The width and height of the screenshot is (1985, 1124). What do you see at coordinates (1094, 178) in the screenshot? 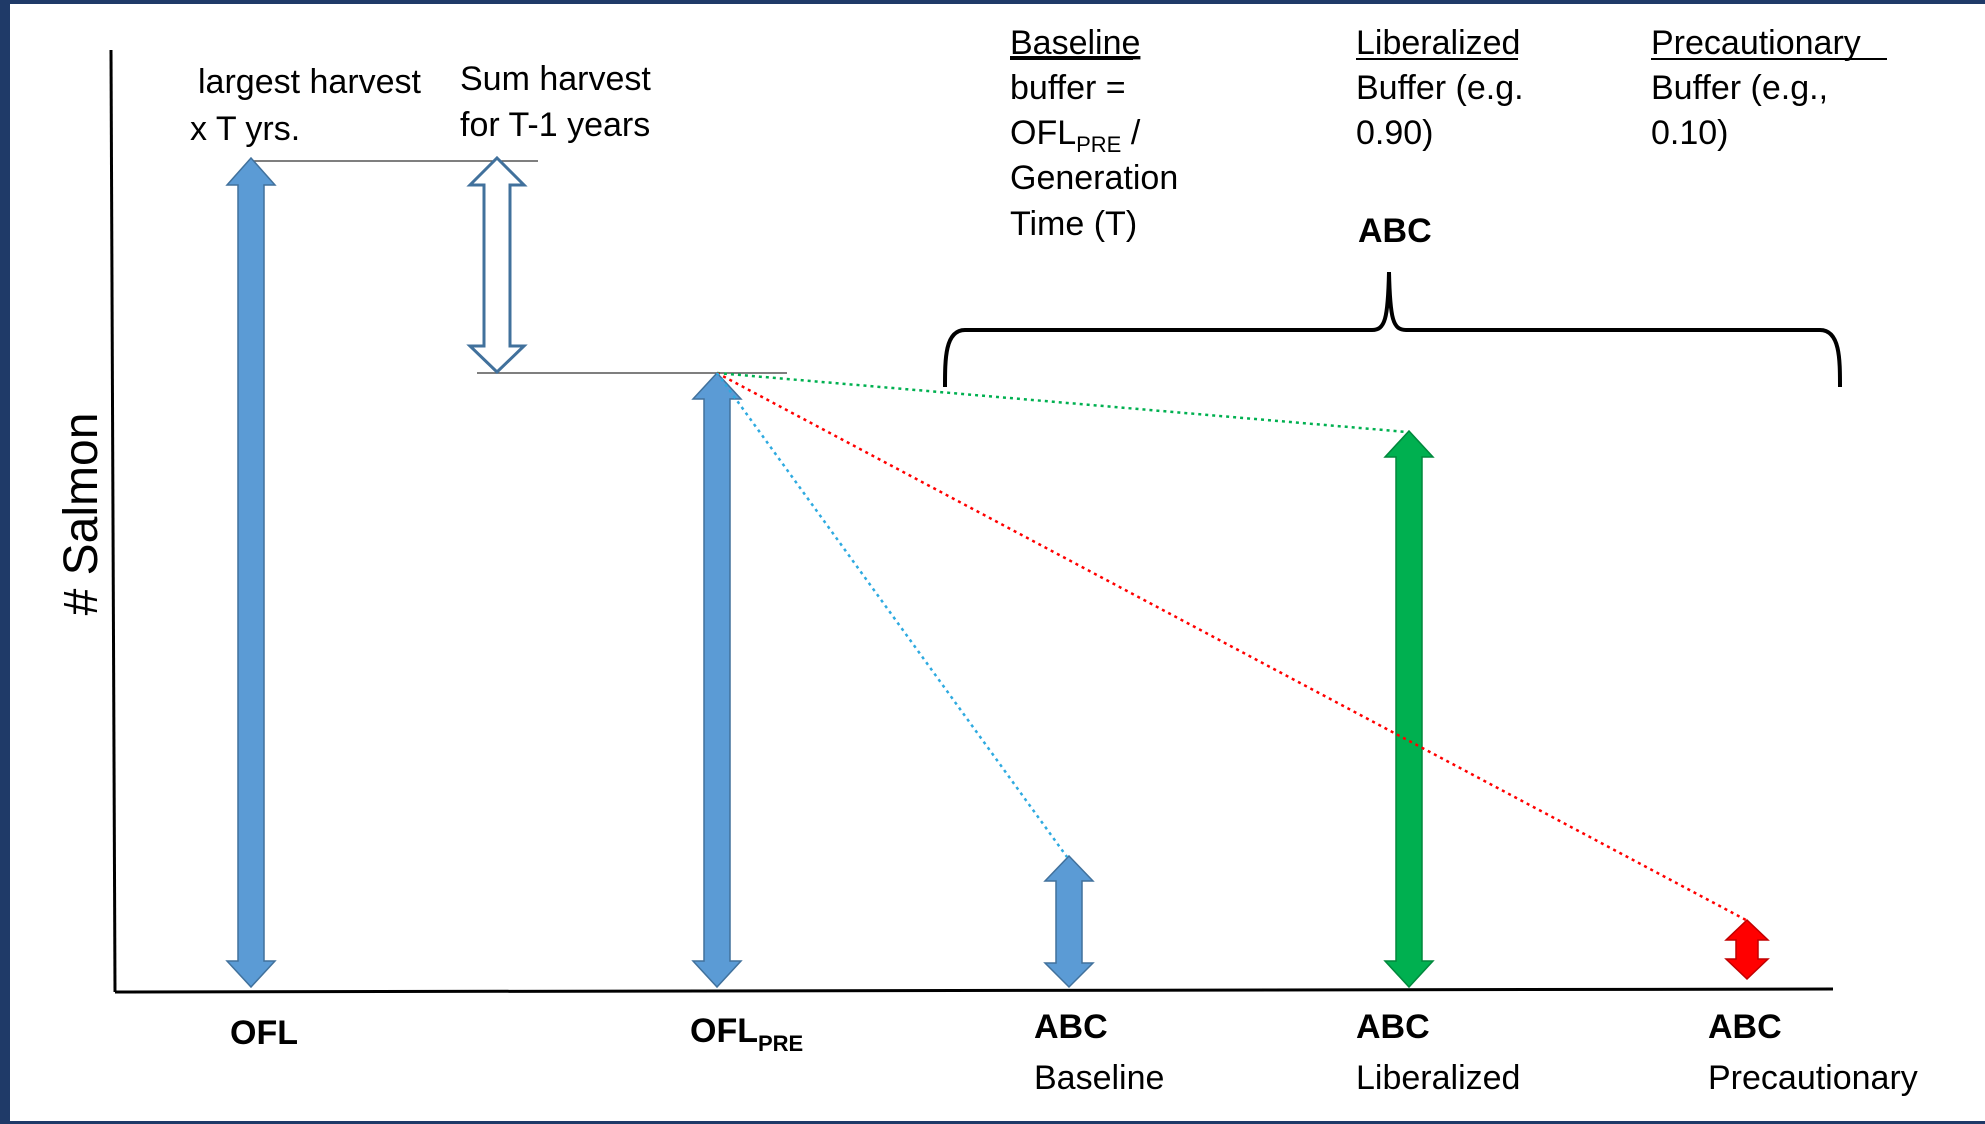
I see `baseline-generation-line: Generation` at bounding box center [1094, 178].